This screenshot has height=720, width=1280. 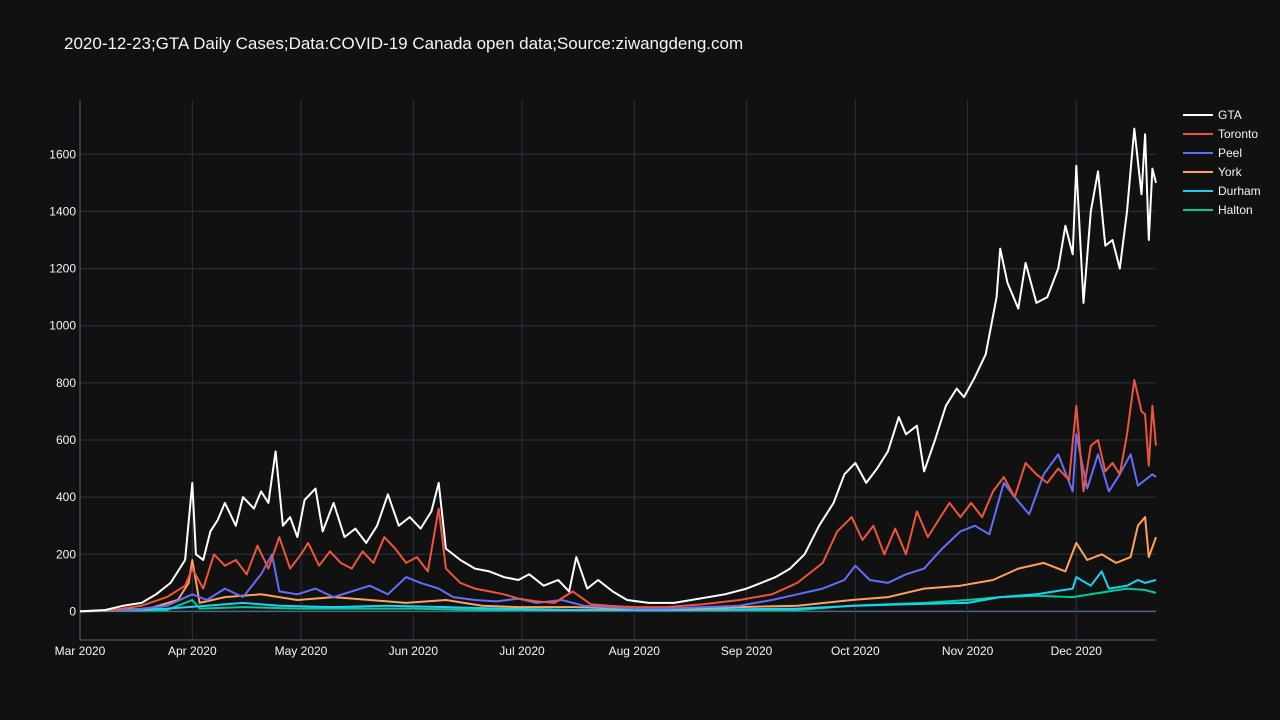 What do you see at coordinates (1222, 162) in the screenshot?
I see `legend: GTA Toronto Peel York Durham Halton` at bounding box center [1222, 162].